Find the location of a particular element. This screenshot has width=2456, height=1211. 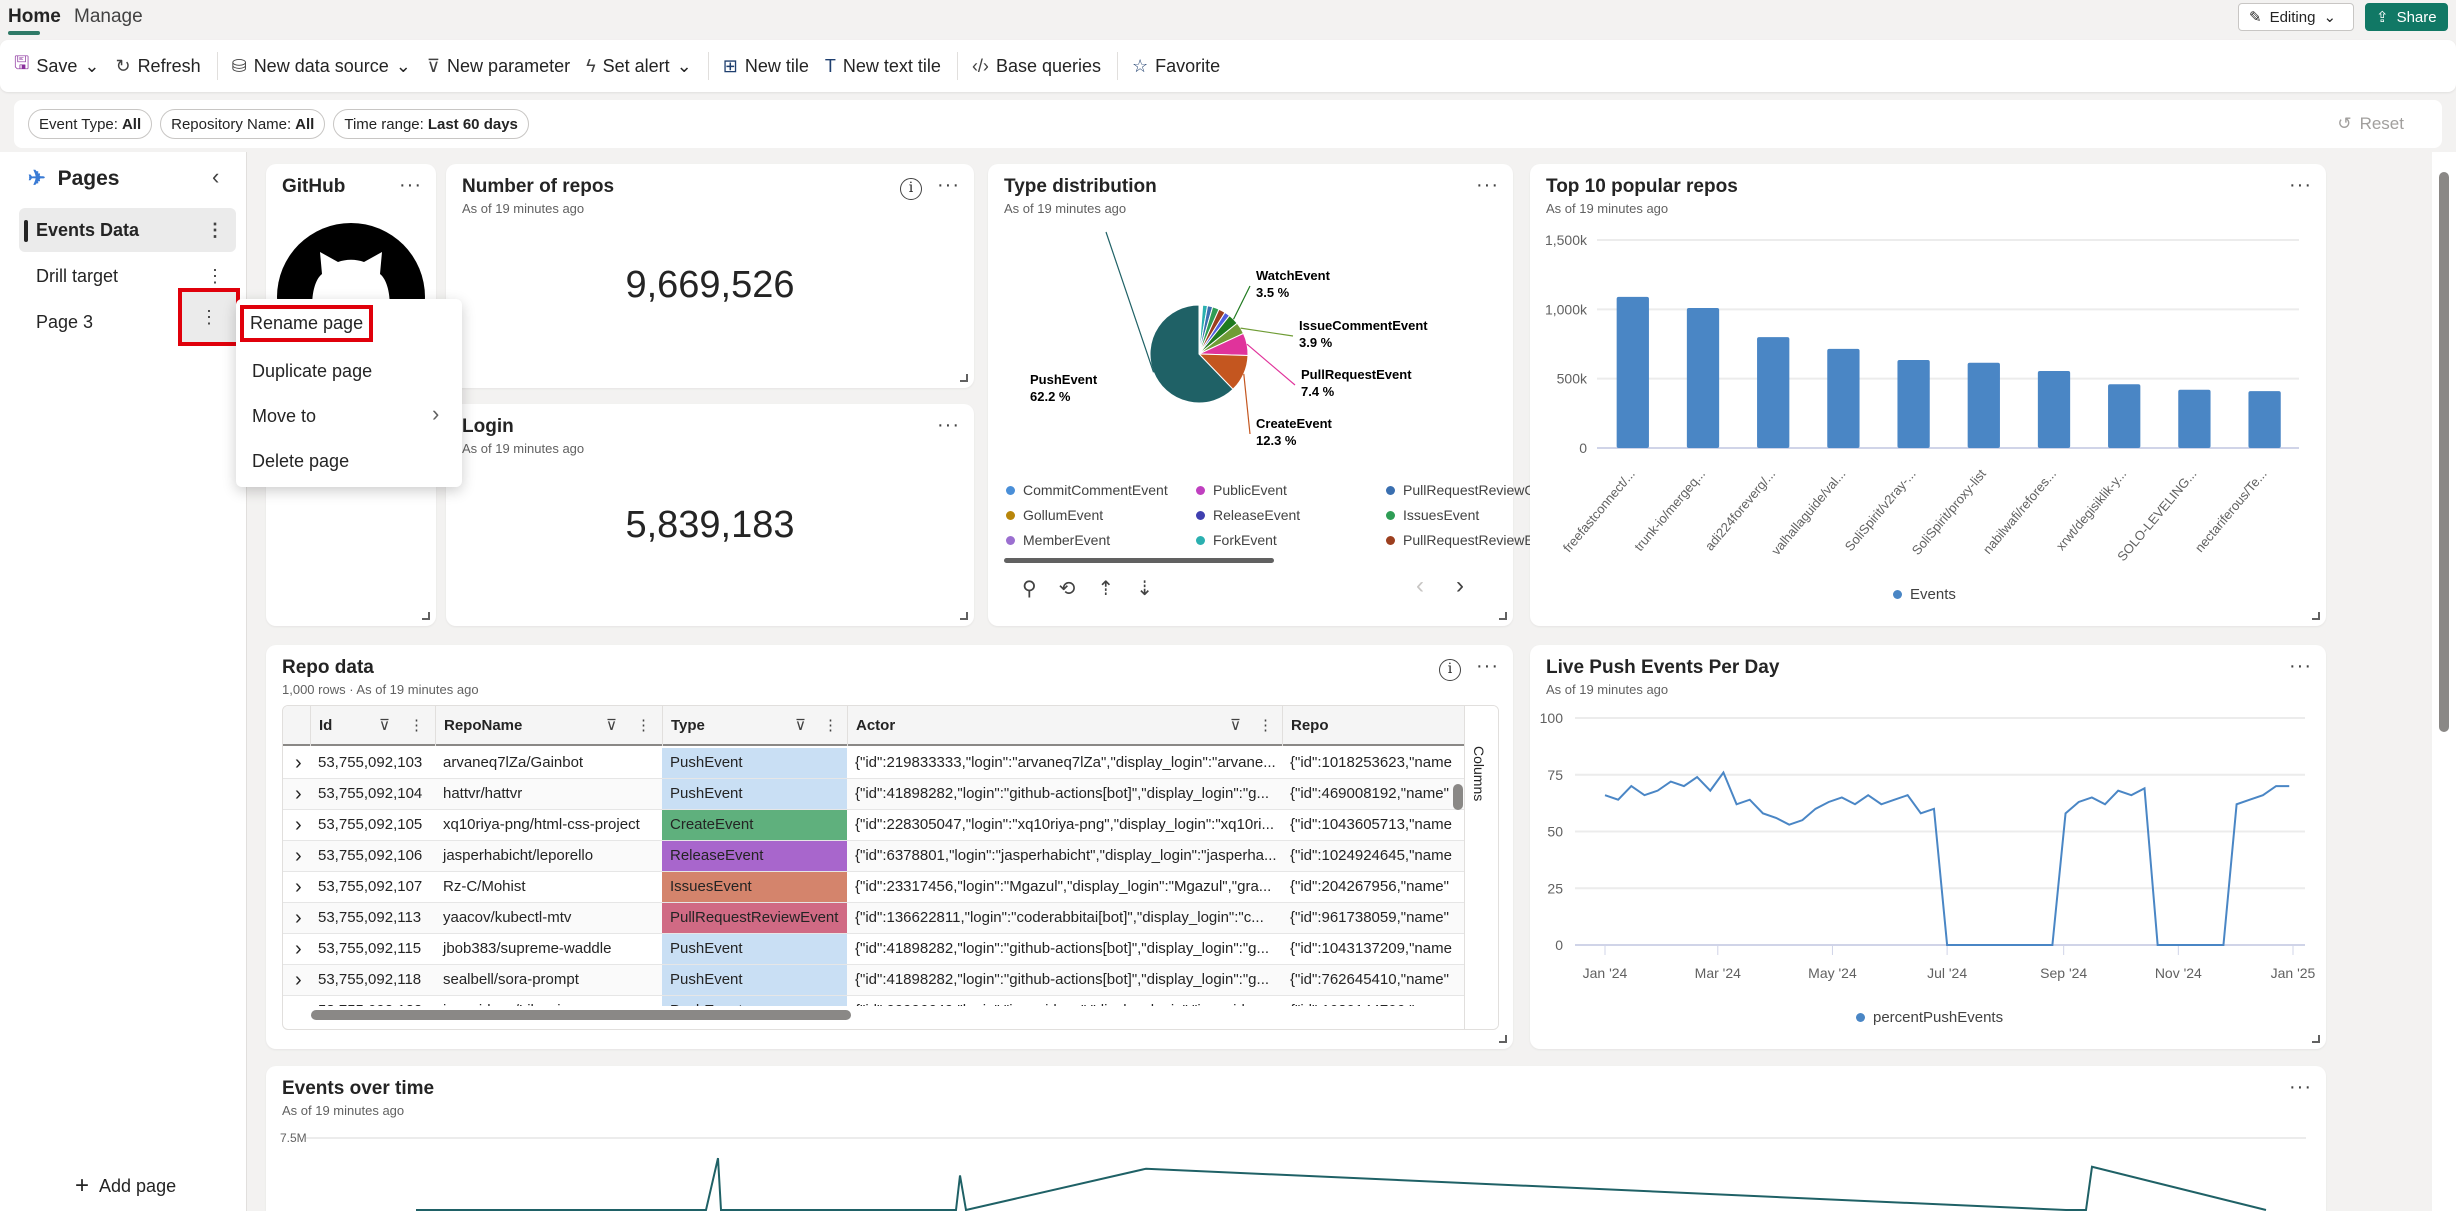

page-scrollbar is located at coordinates (2444, 681).